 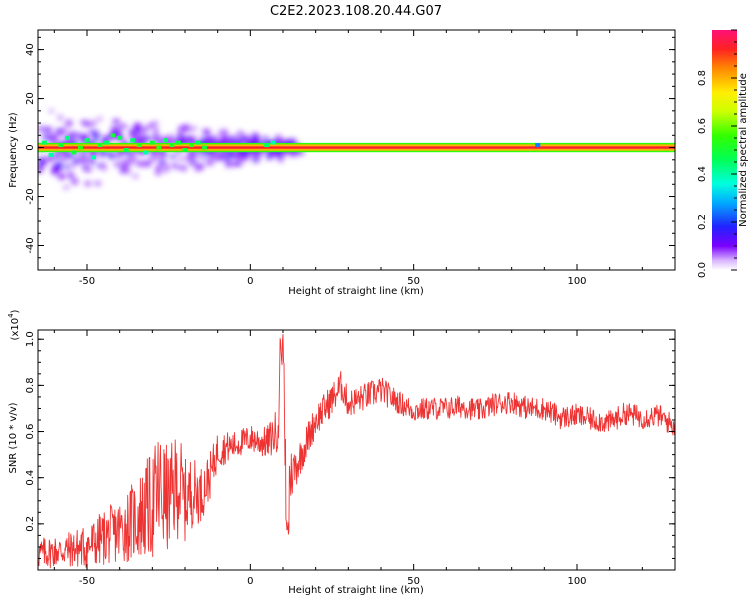 I want to click on snr-x-tick-label: 0, so click(x=250, y=581).